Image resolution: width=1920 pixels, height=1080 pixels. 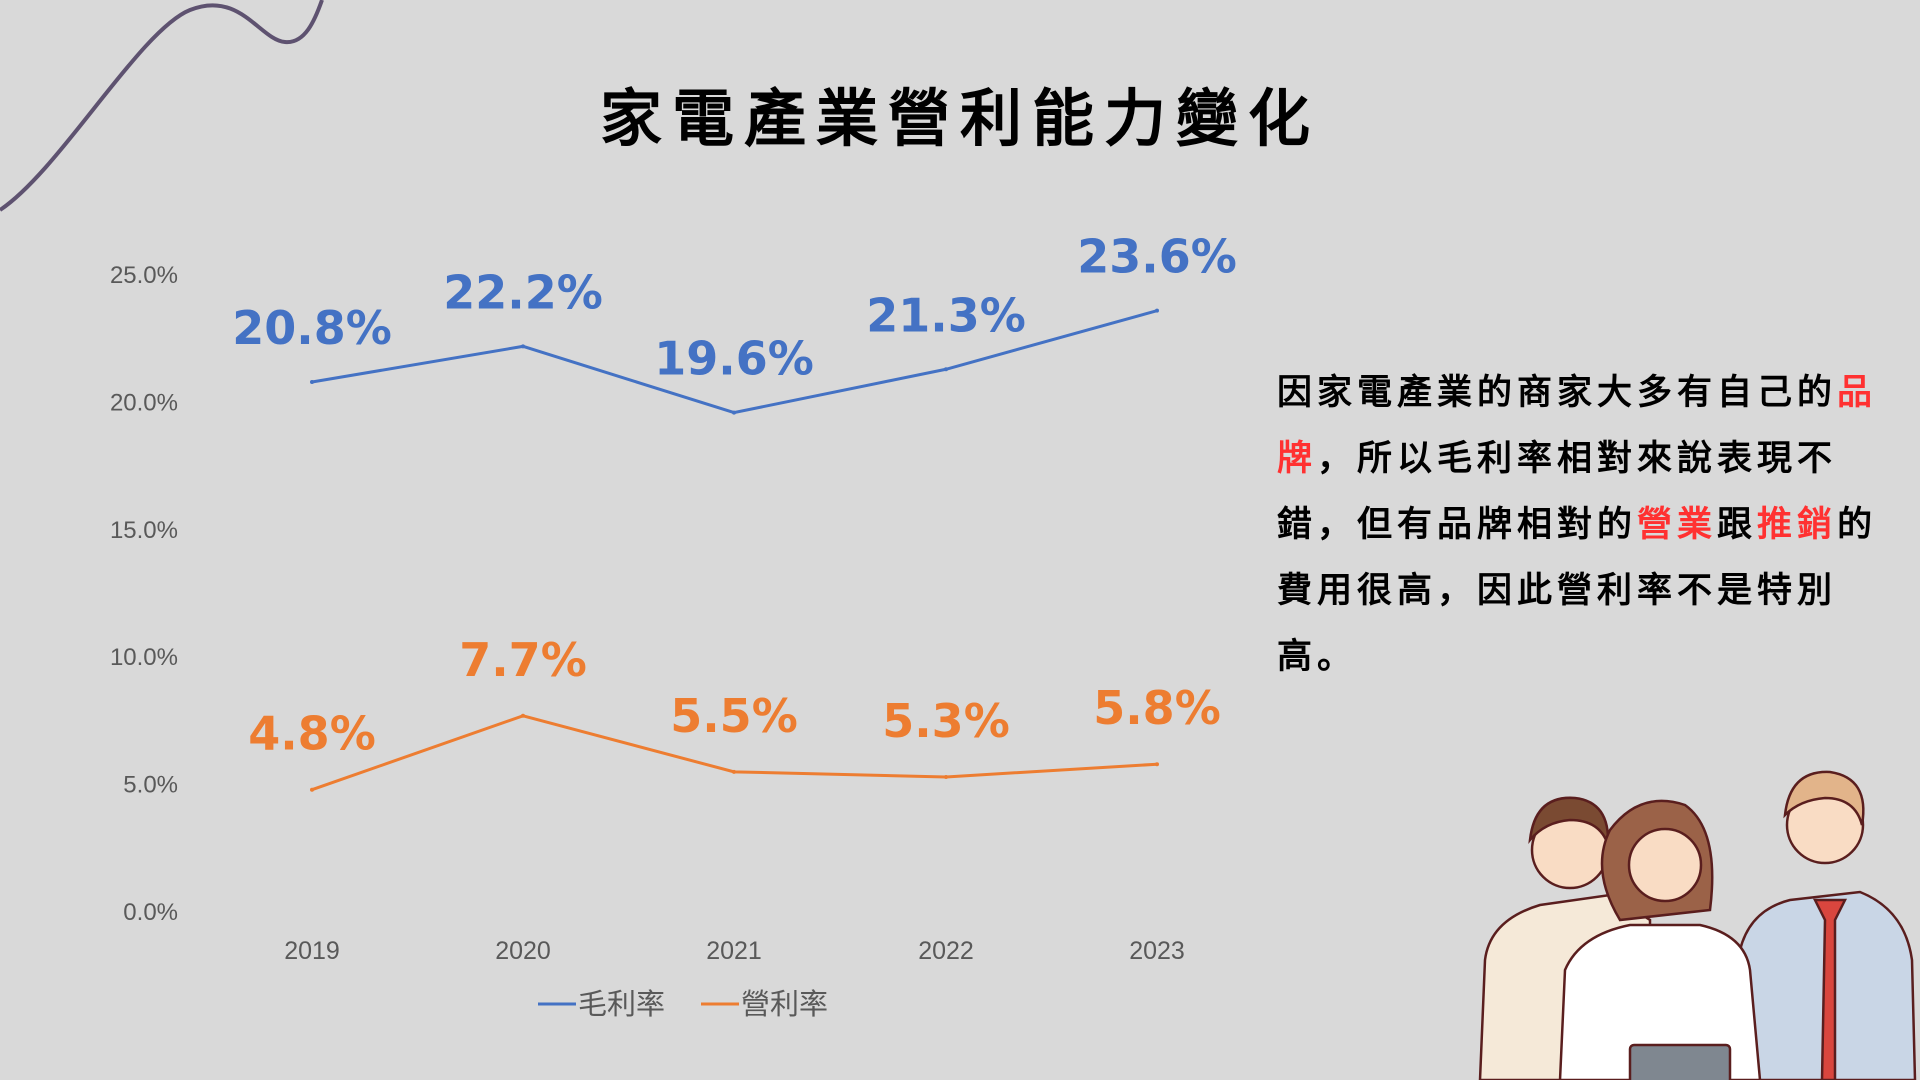 What do you see at coordinates (162, 106) in the screenshot?
I see `decorative-curve` at bounding box center [162, 106].